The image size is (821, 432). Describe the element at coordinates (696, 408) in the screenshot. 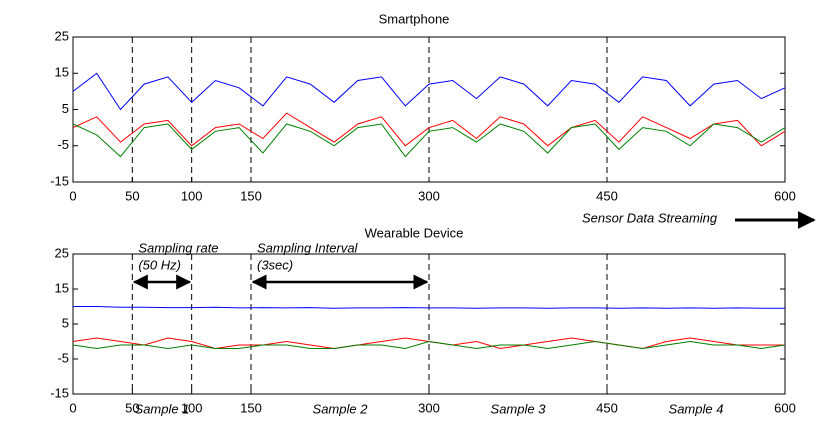

I see `sample-label: Sample 4` at that location.